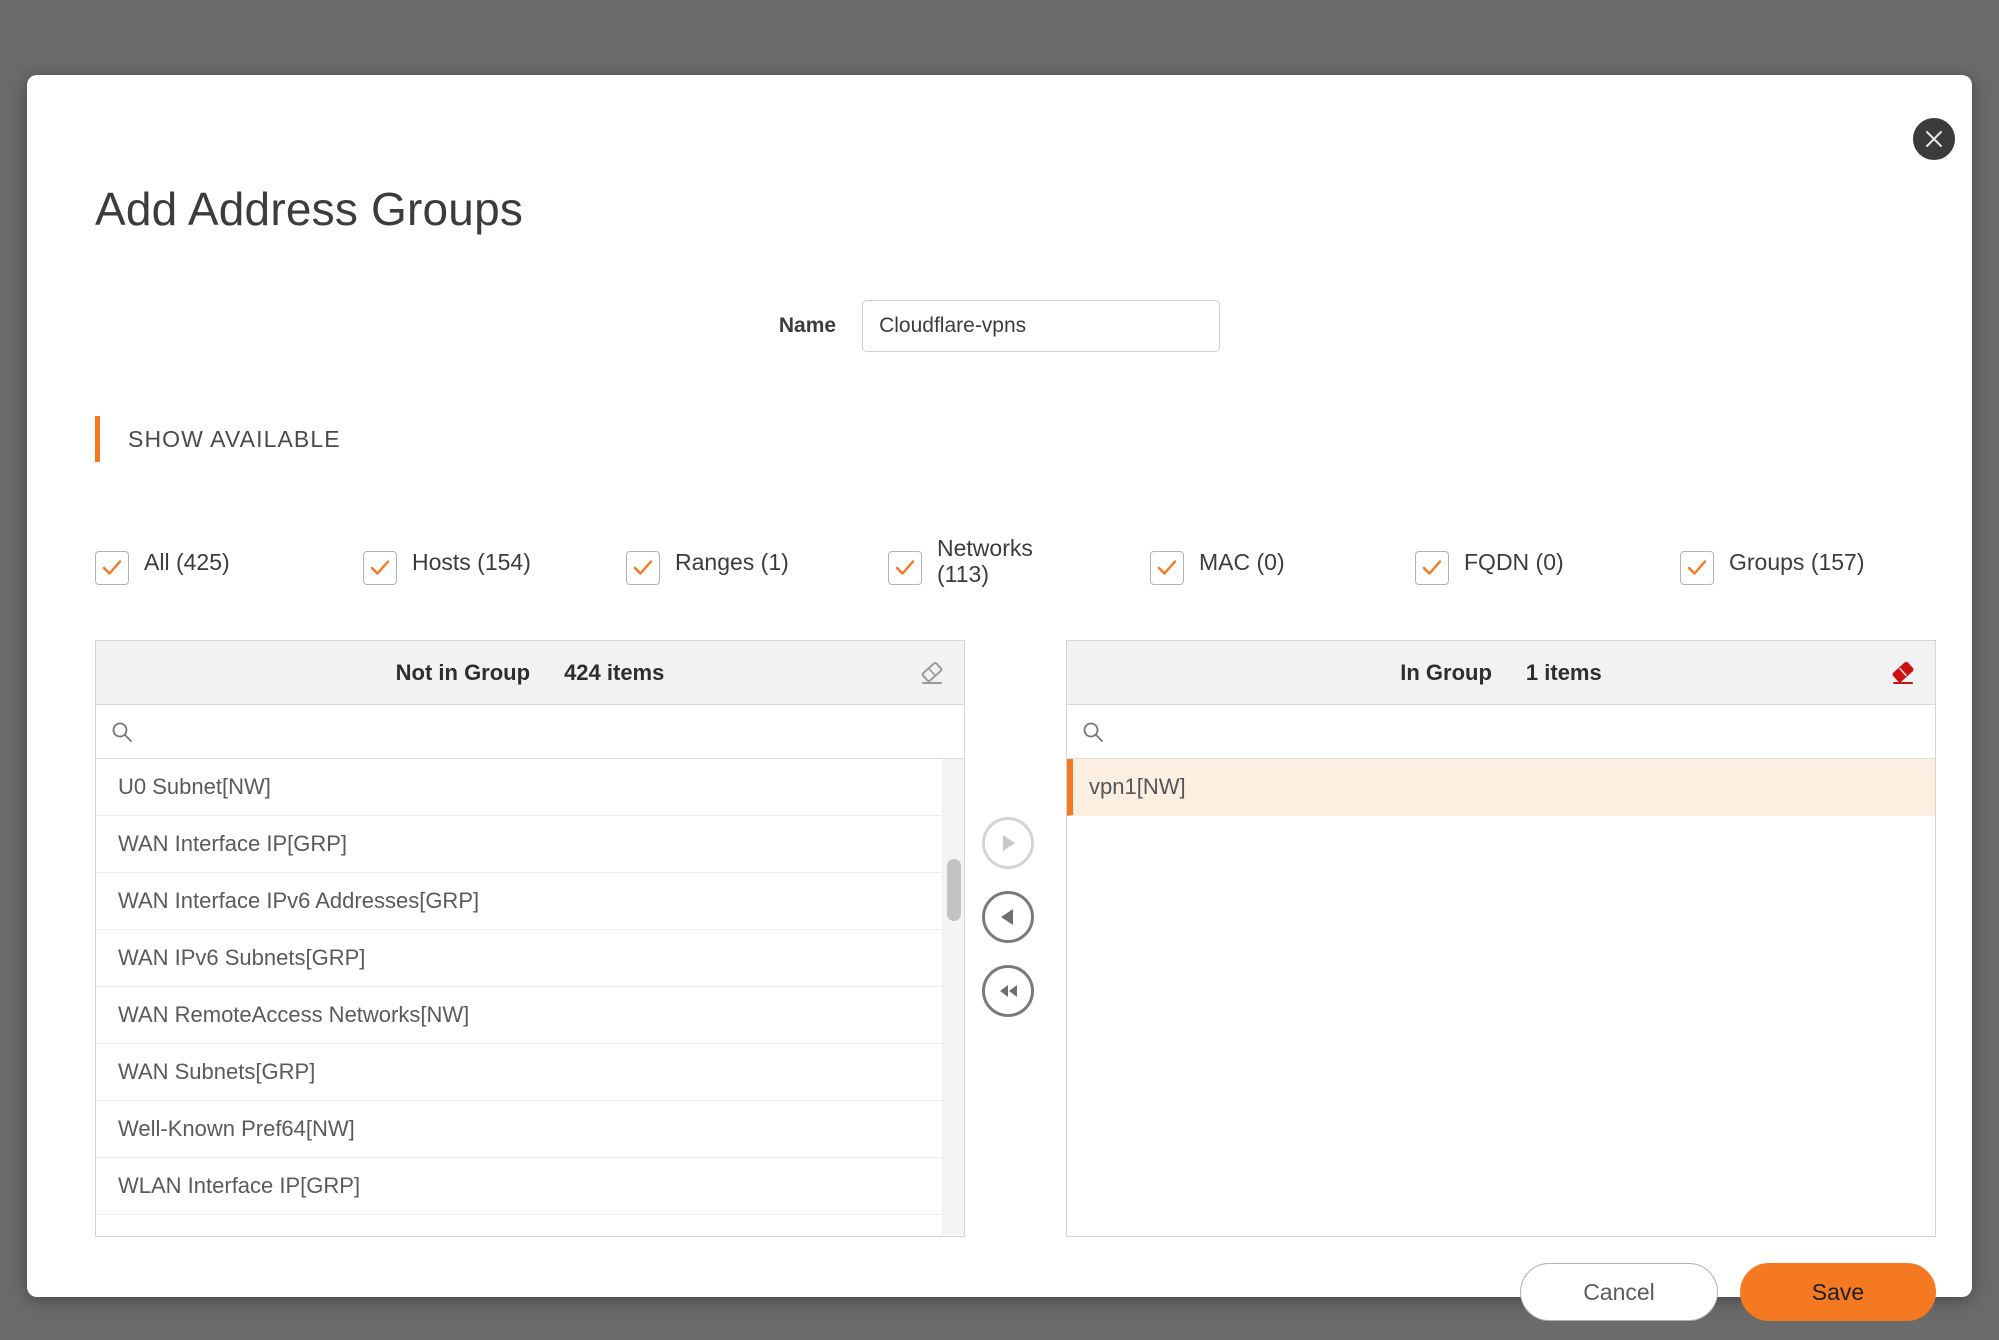 The image size is (1999, 1340). I want to click on play-left-icon, so click(1007, 917).